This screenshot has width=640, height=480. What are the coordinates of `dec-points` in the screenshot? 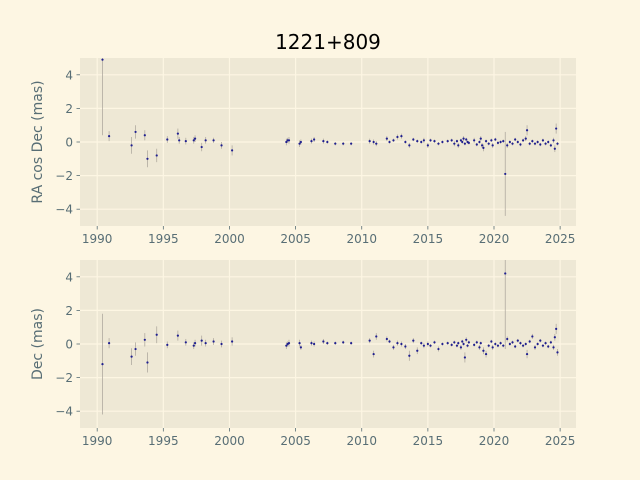 It's located at (330, 319).